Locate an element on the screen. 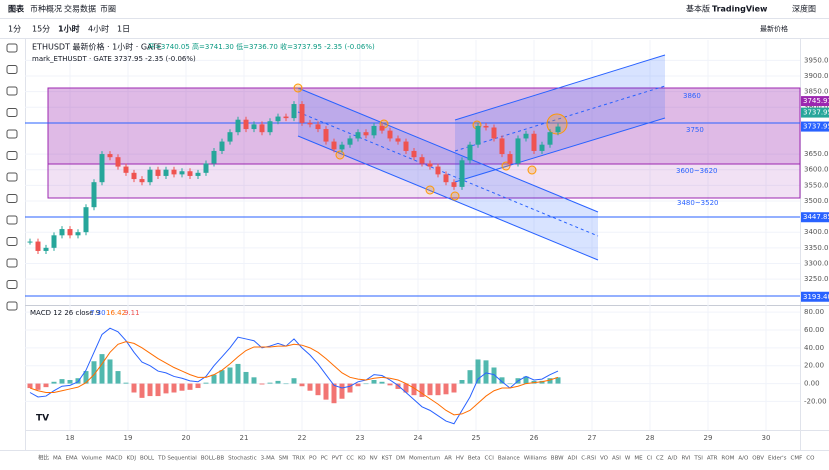 The width and height of the screenshot is (829, 470). indicator-button: ROM is located at coordinates (727, 459).